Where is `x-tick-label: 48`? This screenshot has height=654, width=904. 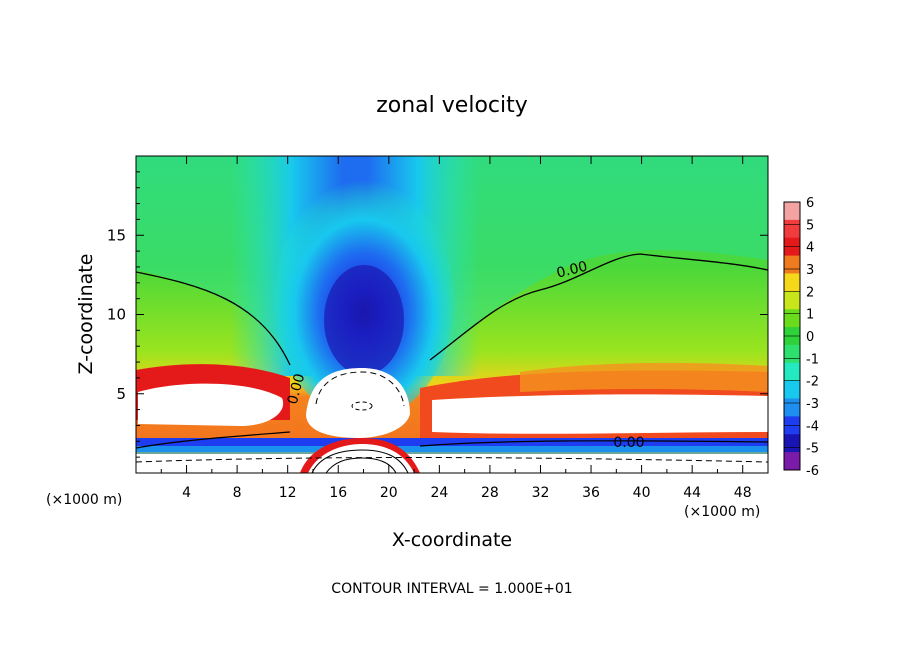 x-tick-label: 48 is located at coordinates (743, 493).